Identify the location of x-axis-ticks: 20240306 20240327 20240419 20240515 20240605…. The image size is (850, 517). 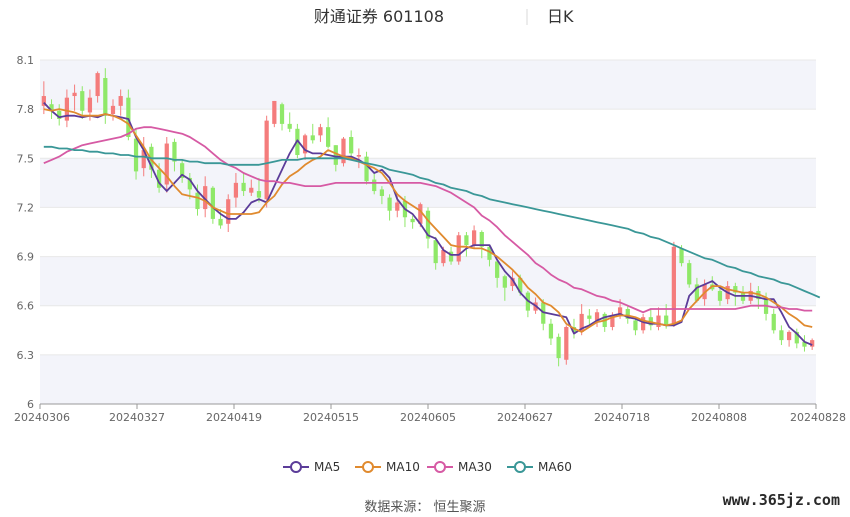
(430, 414).